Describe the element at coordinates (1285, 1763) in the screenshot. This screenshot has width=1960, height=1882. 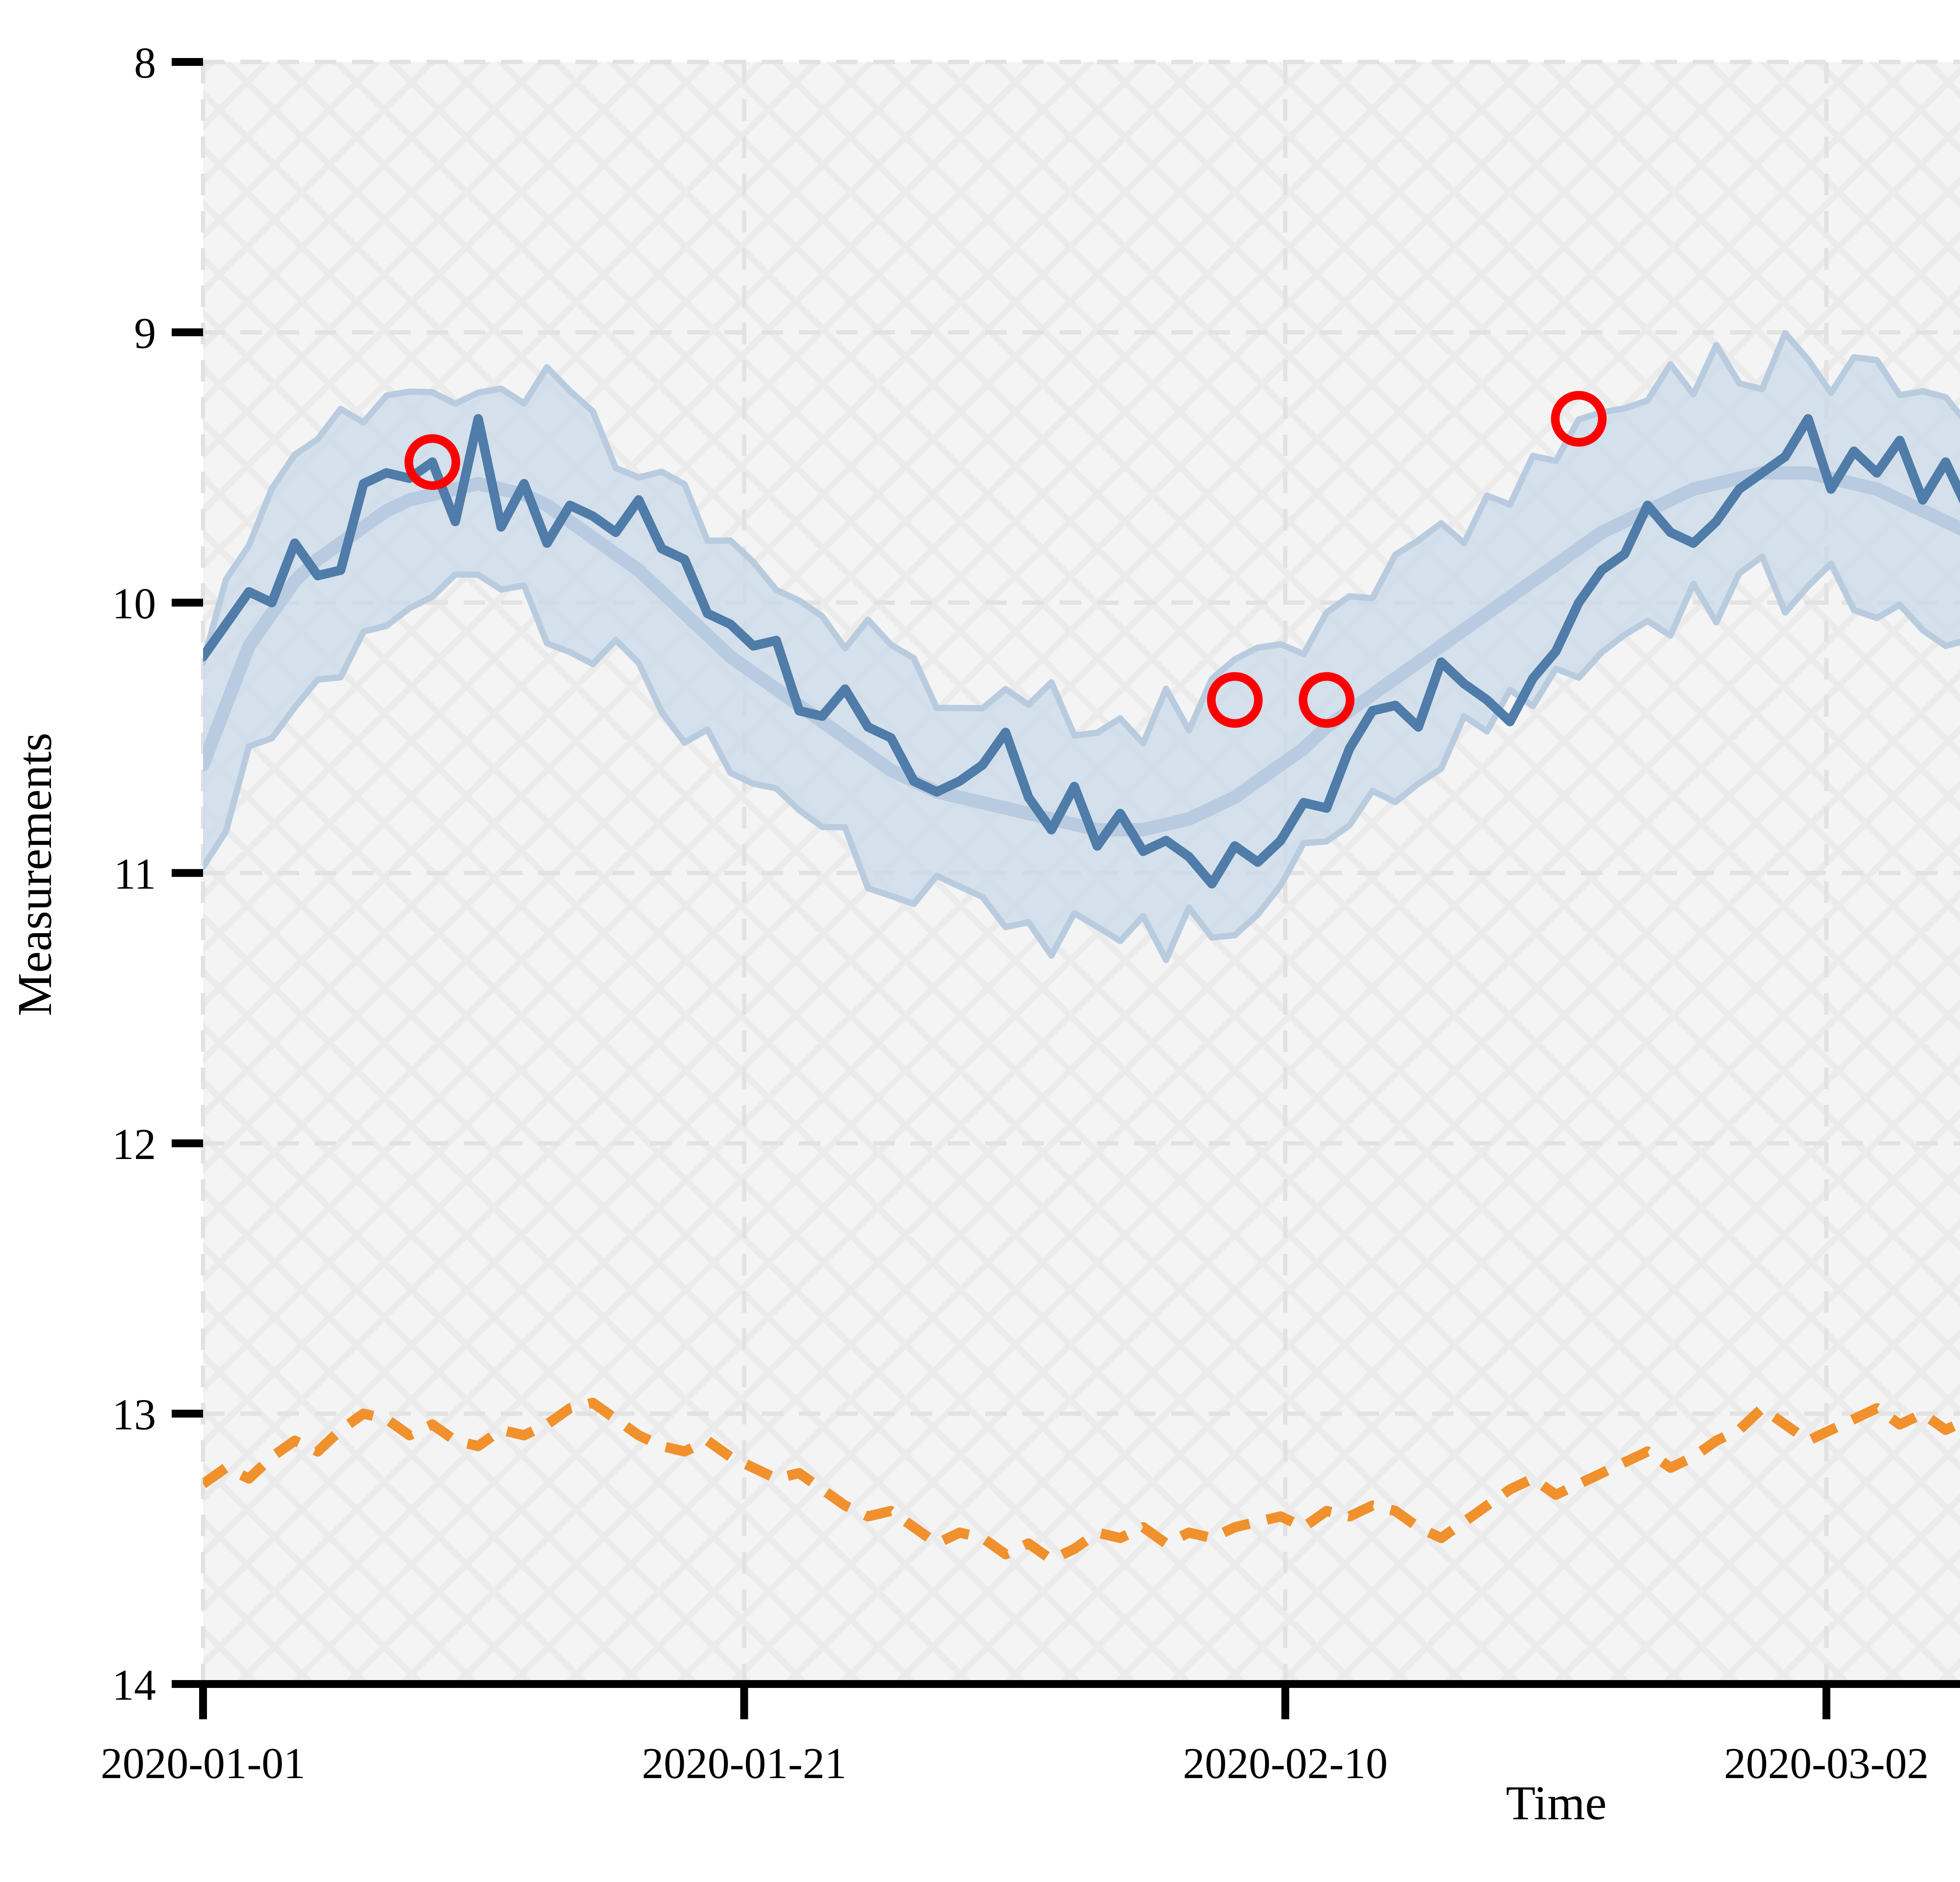
I see `x-tick-label: 2020-02-10` at that location.